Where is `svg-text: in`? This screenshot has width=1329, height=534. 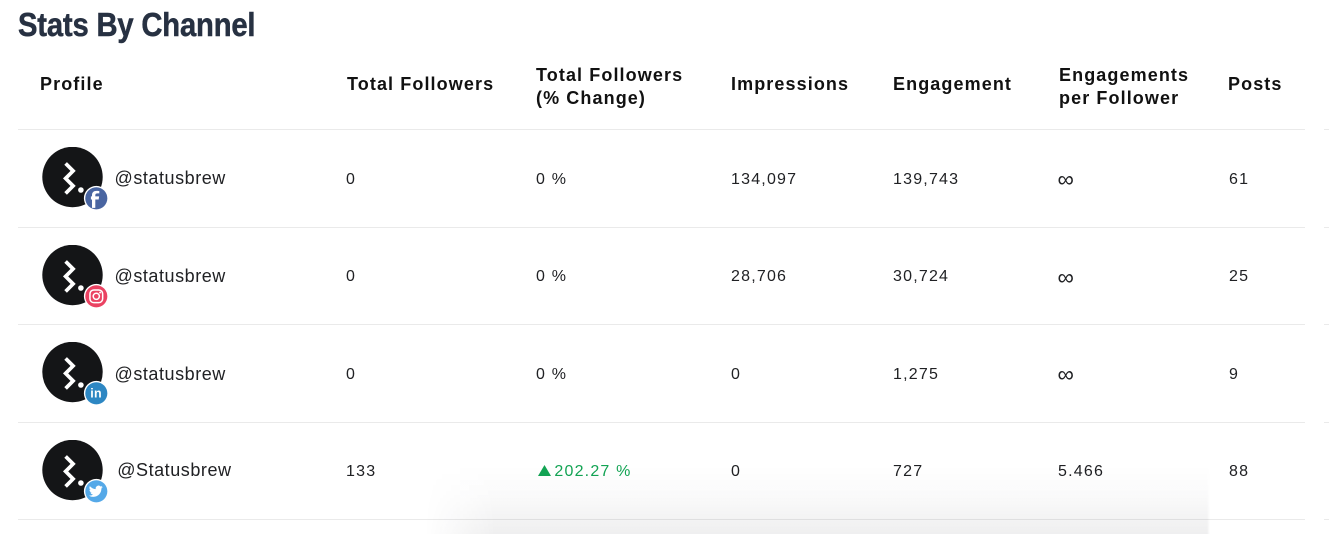
svg-text: in is located at coordinates (96, 394).